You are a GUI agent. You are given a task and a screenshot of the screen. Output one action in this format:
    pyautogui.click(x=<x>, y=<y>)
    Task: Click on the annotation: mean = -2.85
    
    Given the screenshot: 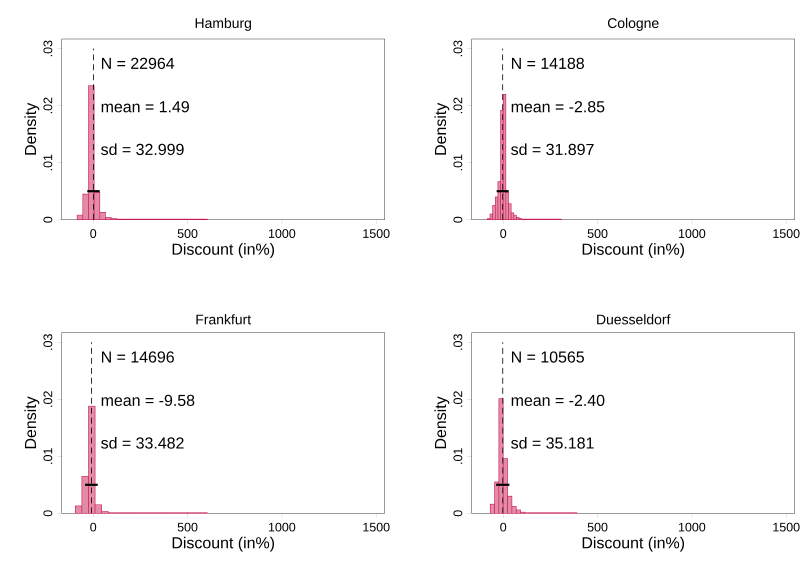 What is the action you would take?
    pyautogui.click(x=558, y=106)
    